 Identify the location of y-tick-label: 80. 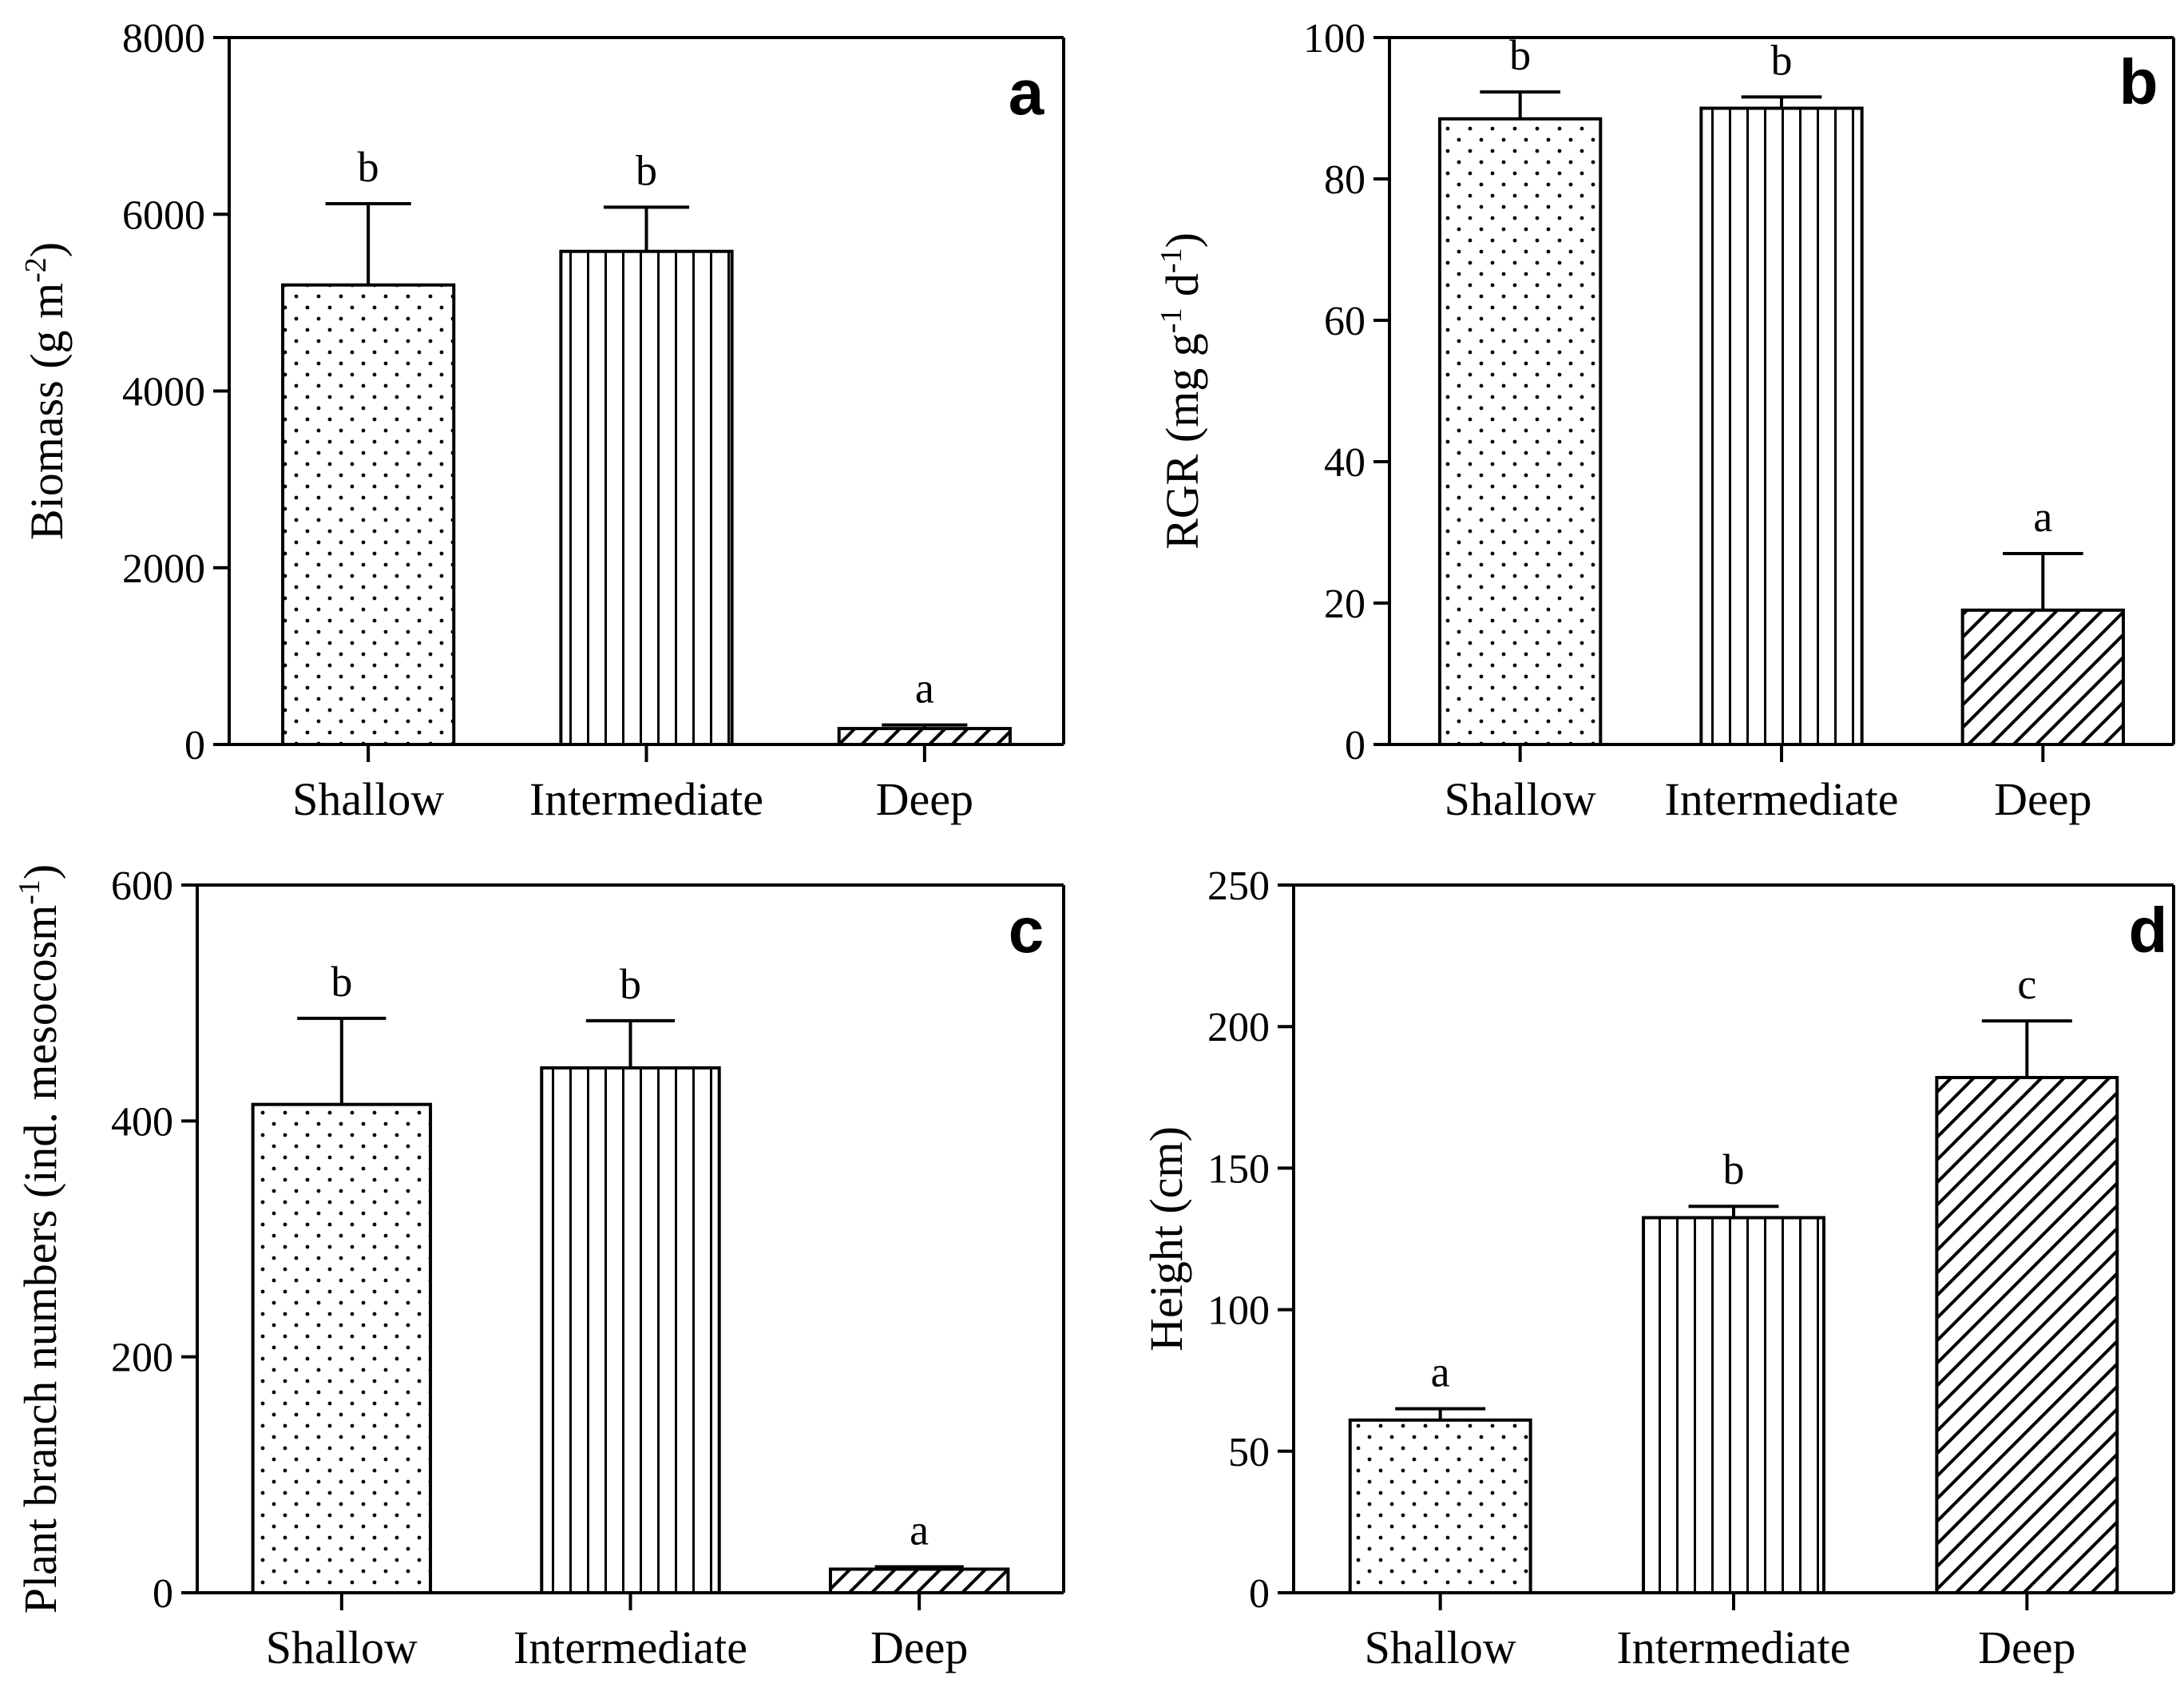
(1344, 180).